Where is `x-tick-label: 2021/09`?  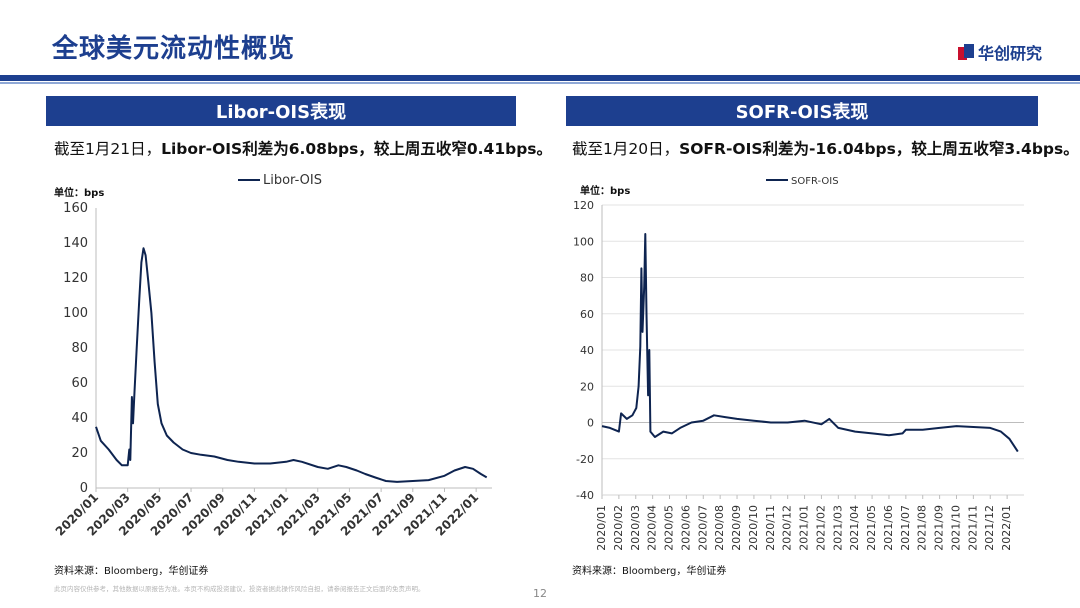
x-tick-label: 2021/09 is located at coordinates (939, 528).